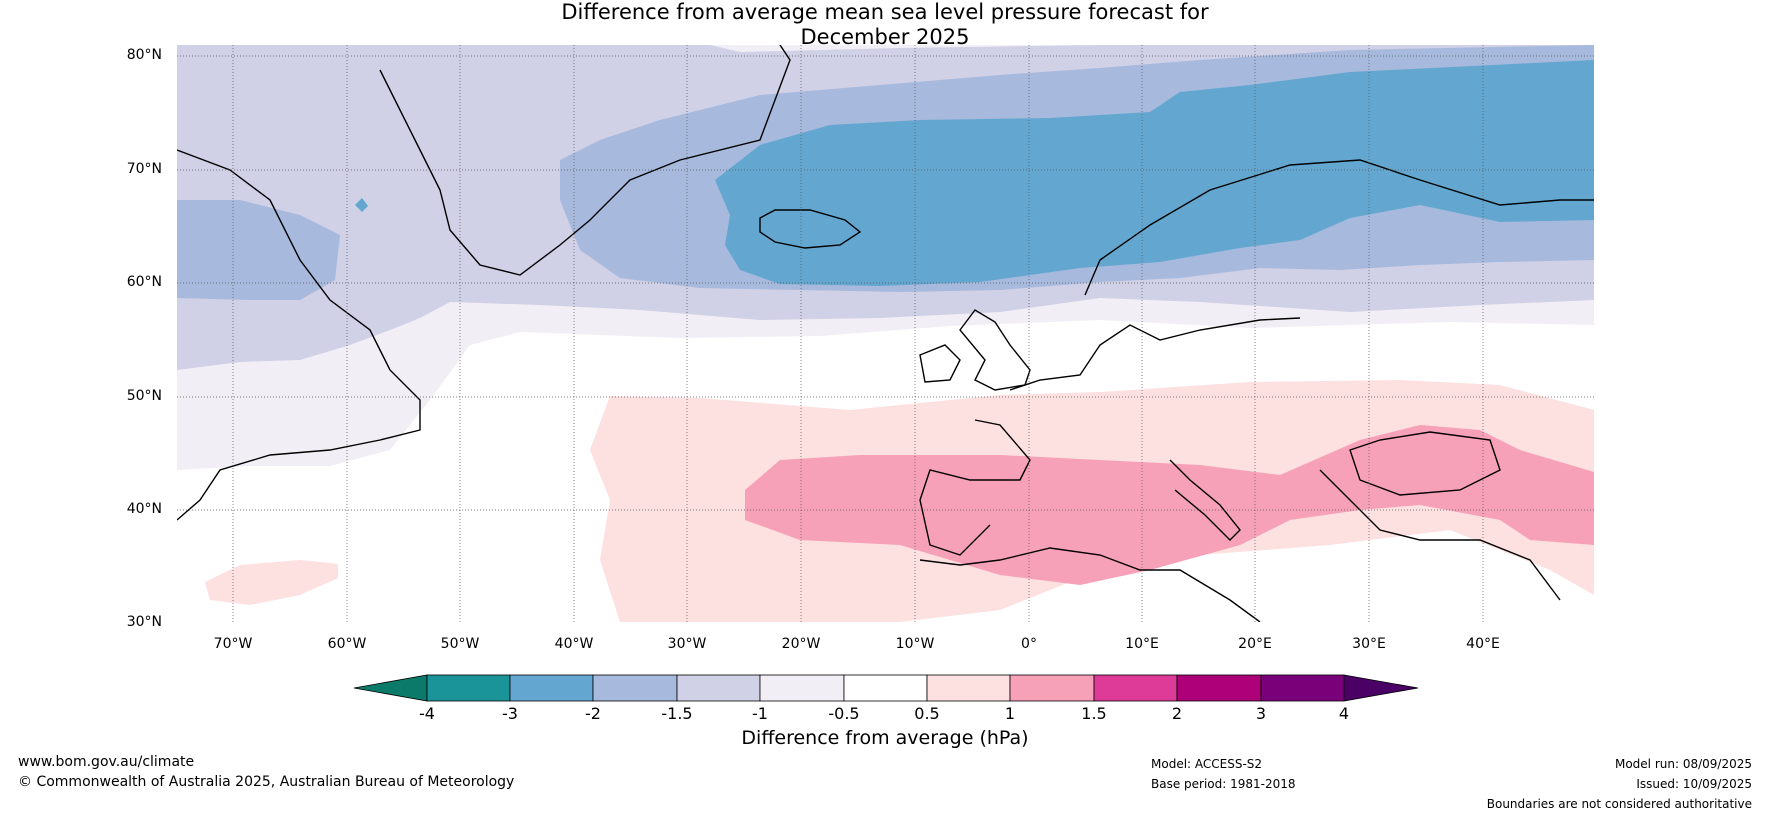 Image resolution: width=1770 pixels, height=816 pixels. What do you see at coordinates (995, 350) in the screenshot?
I see `britain-coast` at bounding box center [995, 350].